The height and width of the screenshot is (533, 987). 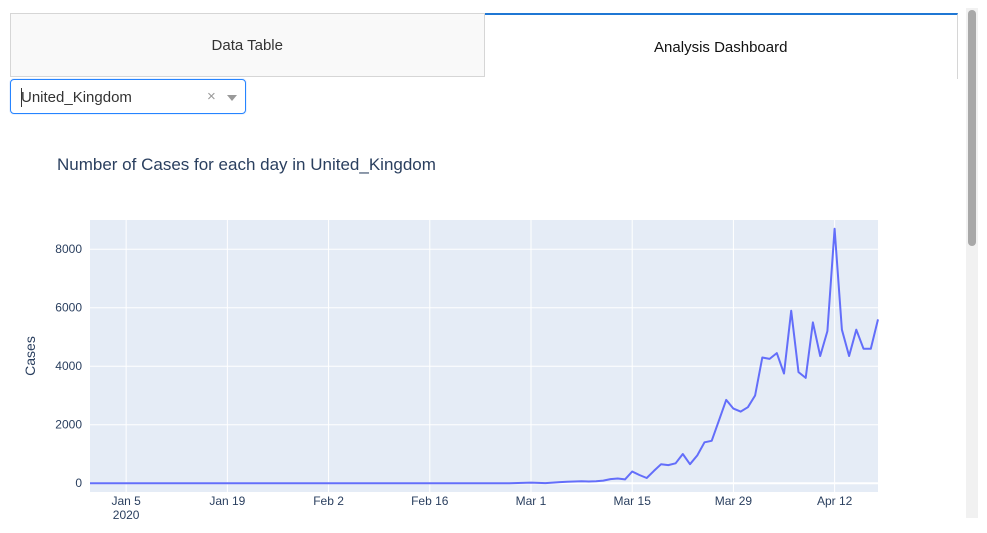 I want to click on y-tick-label: 2000, so click(x=68, y=425).